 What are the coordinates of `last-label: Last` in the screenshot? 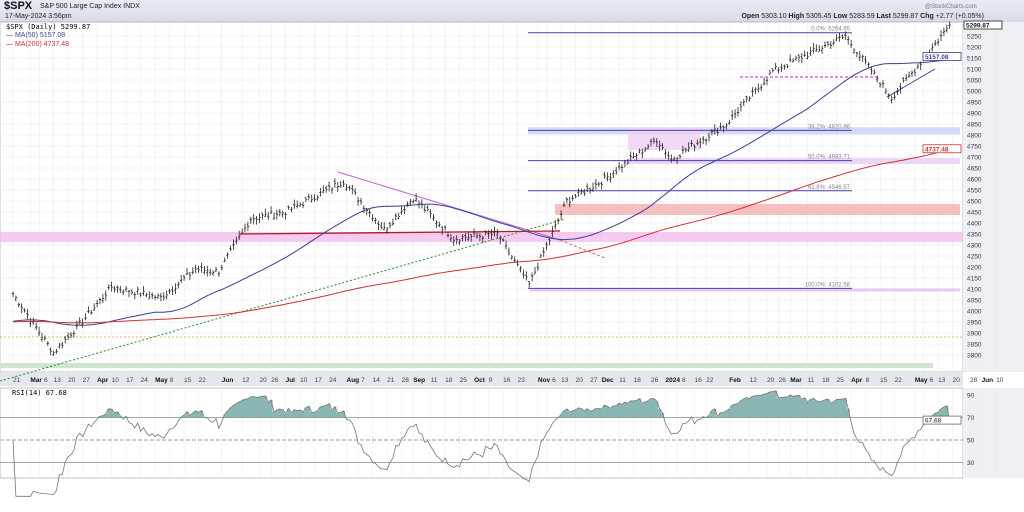 It's located at (883, 16).